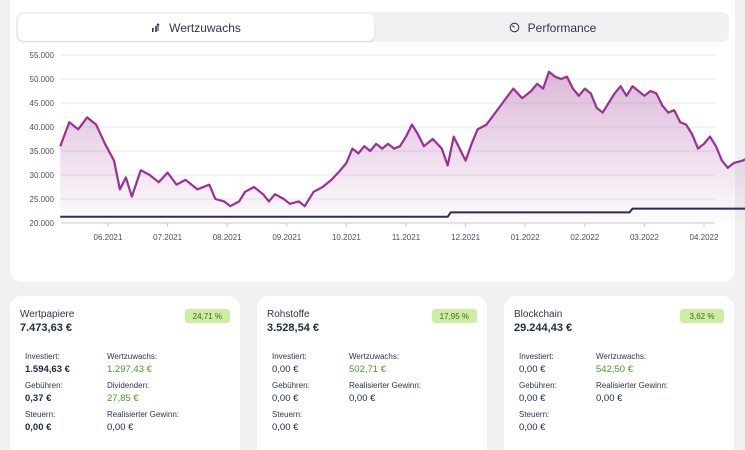 The width and height of the screenshot is (745, 450). I want to click on x-tick-label: 02.2022, so click(584, 237).